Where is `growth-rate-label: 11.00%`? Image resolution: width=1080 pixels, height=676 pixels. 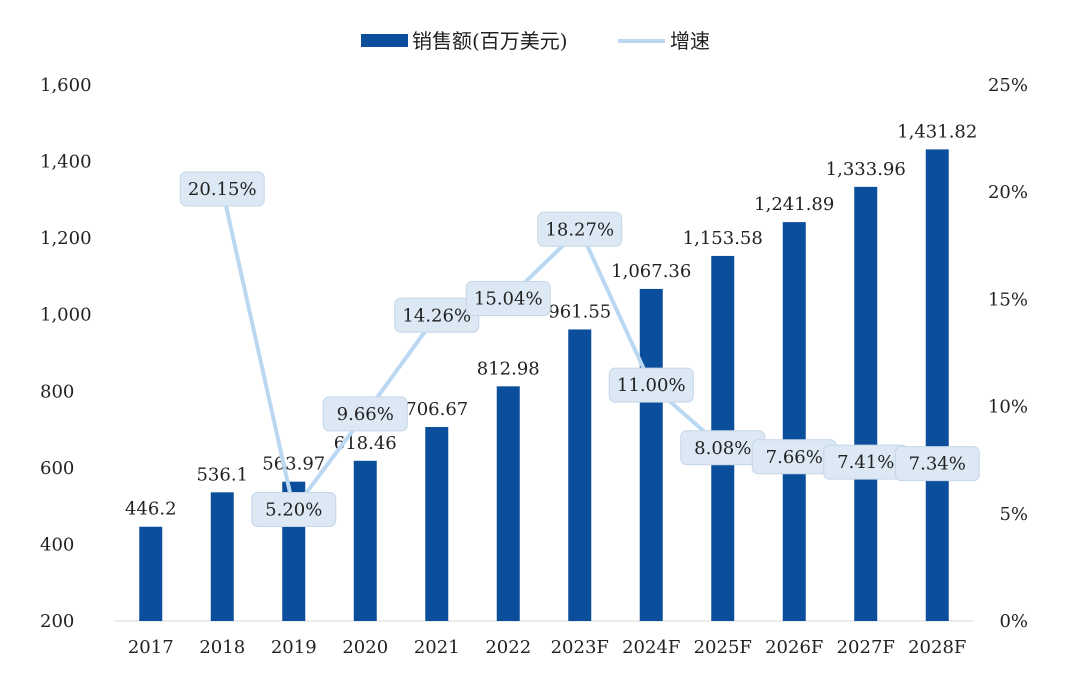
growth-rate-label: 11.00% is located at coordinates (651, 385).